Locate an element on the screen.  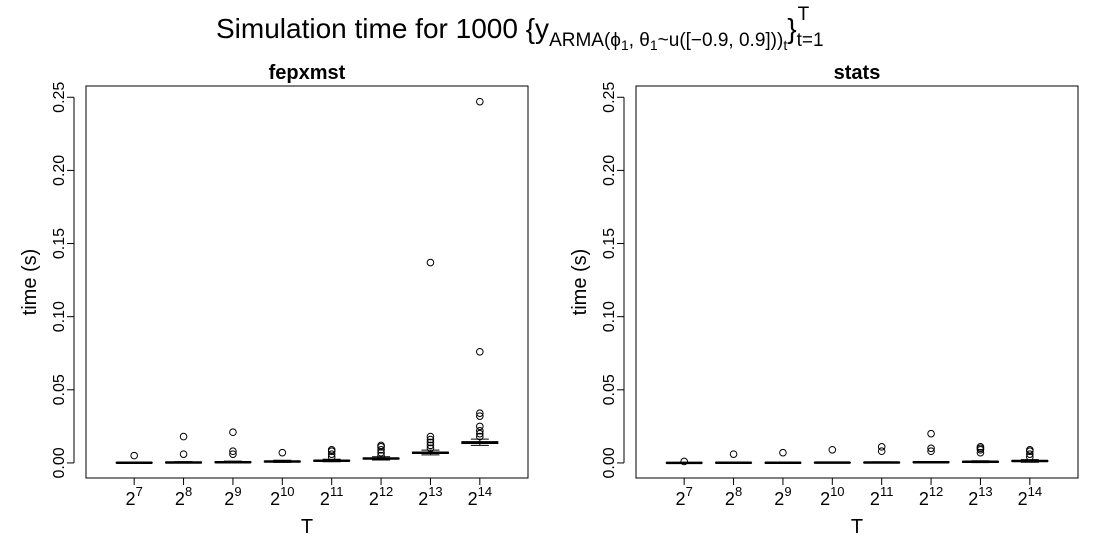
title-part: t=1 is located at coordinates (810, 40).